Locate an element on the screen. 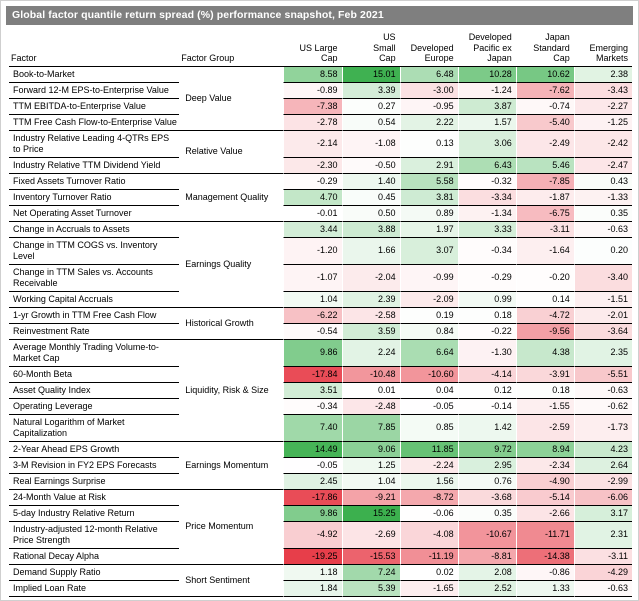 The width and height of the screenshot is (639, 601). factor-cell: Change in Accruals to Assets is located at coordinates (94, 230).